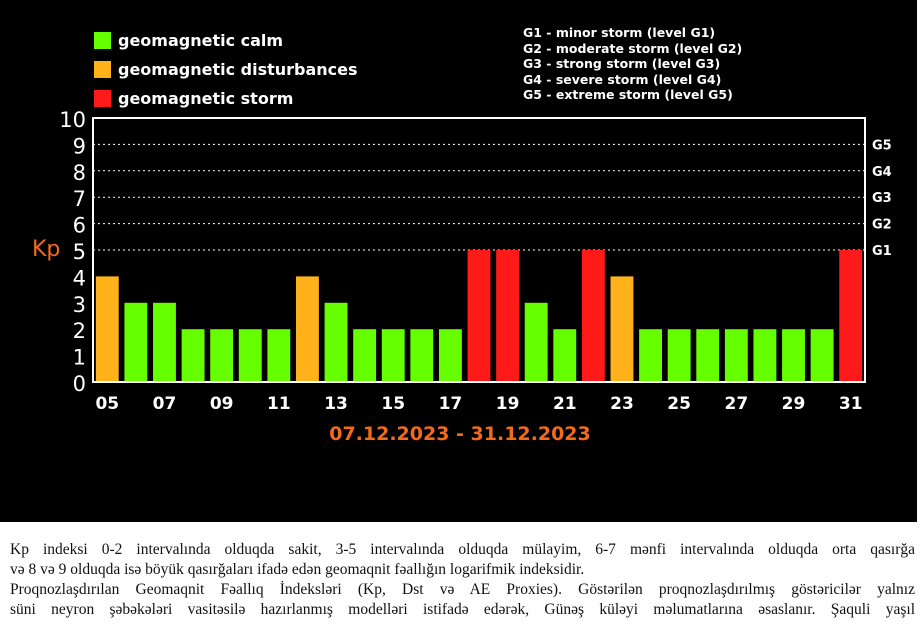 Image resolution: width=923 pixels, height=630 pixels. Describe the element at coordinates (79, 331) in the screenshot. I see `y-tick-label-2: 2` at that location.